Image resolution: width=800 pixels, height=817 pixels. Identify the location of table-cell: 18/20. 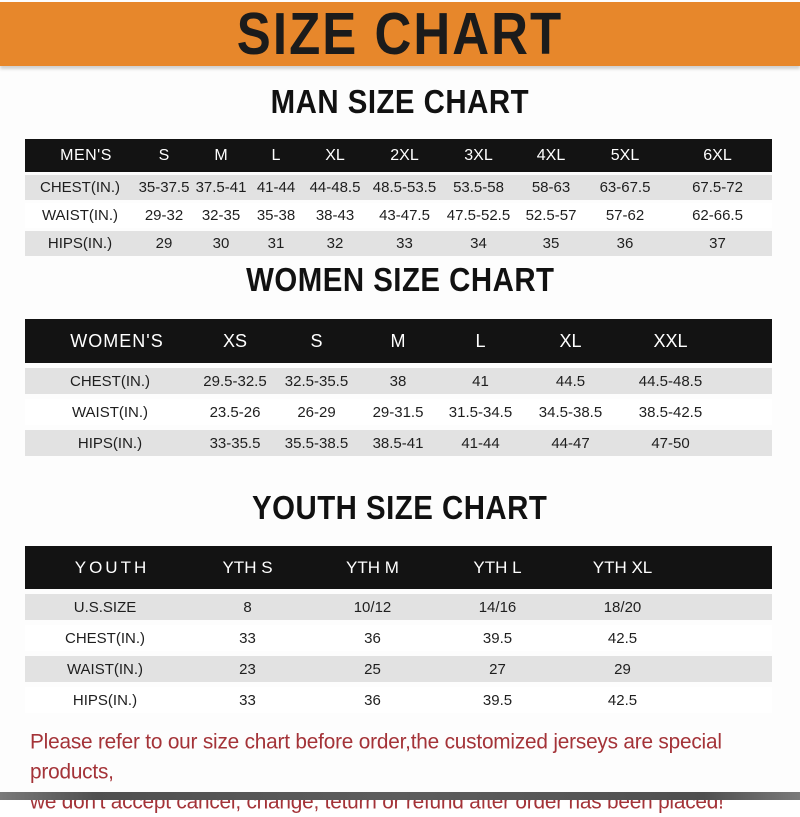
(622, 606).